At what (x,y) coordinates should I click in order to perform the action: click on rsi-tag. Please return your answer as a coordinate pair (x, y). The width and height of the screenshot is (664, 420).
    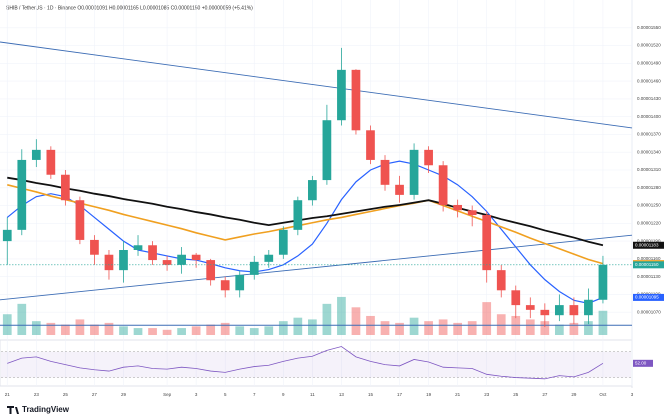
    Looking at the image, I should click on (643, 363).